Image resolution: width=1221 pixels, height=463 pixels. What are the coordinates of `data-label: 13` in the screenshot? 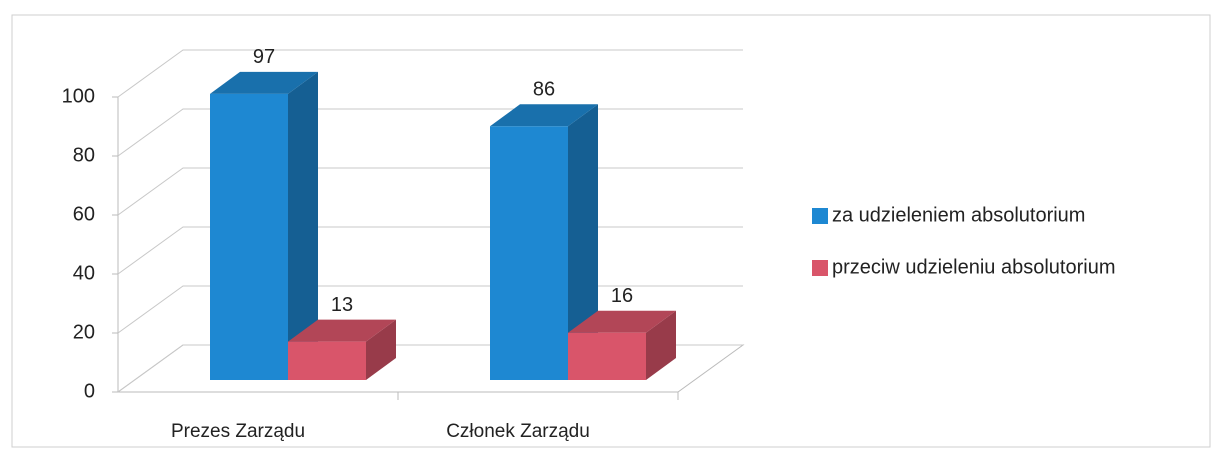 It's located at (342, 305).